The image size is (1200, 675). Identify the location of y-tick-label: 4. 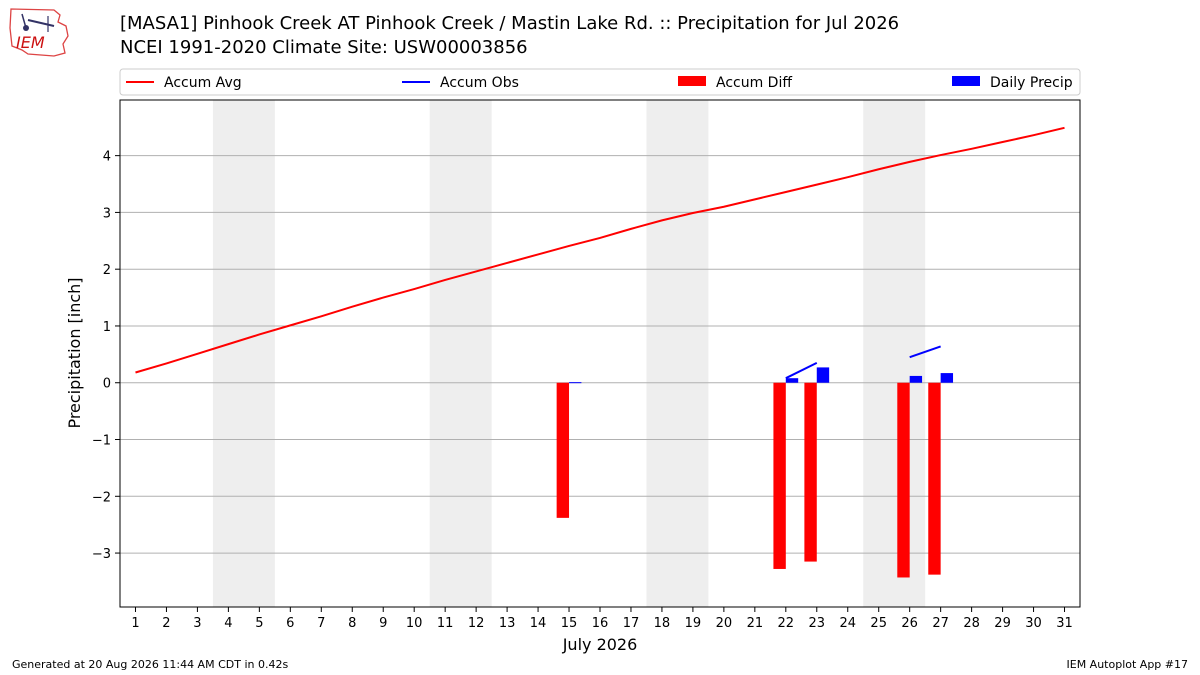
(107, 157).